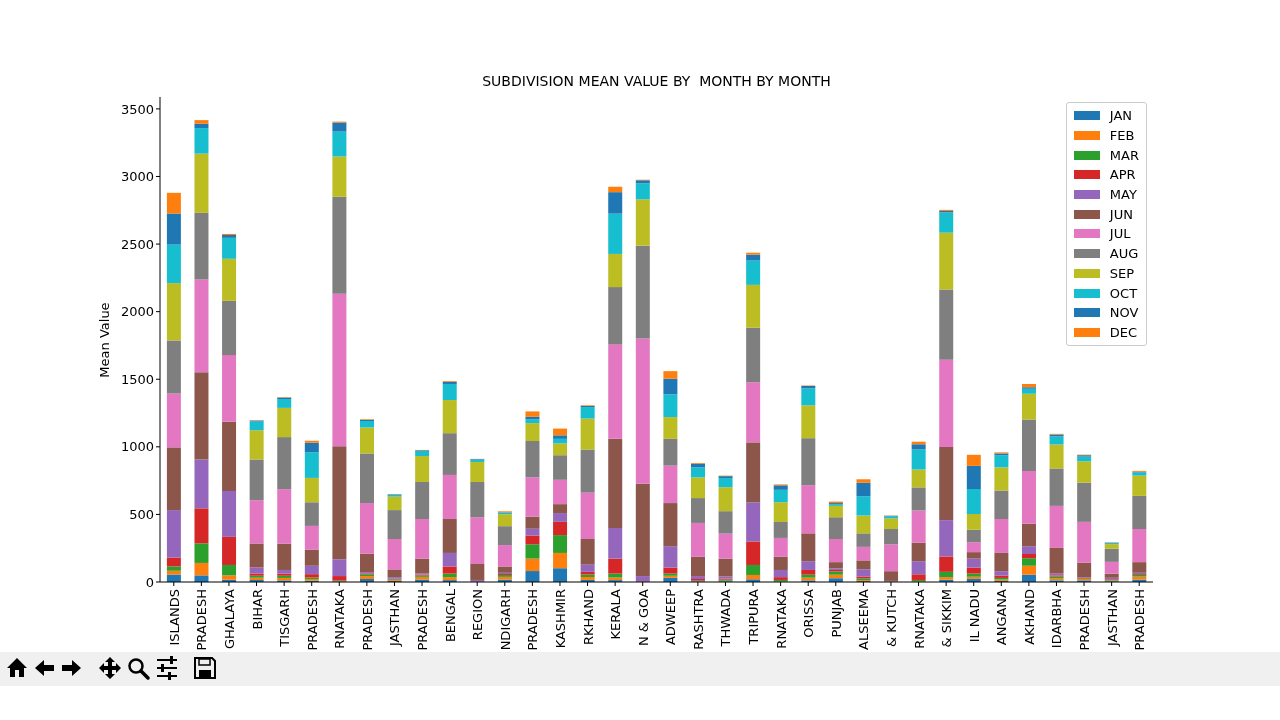 This screenshot has height=720, width=1280. I want to click on x-tick-label: & SIKKIM, so click(946, 618).